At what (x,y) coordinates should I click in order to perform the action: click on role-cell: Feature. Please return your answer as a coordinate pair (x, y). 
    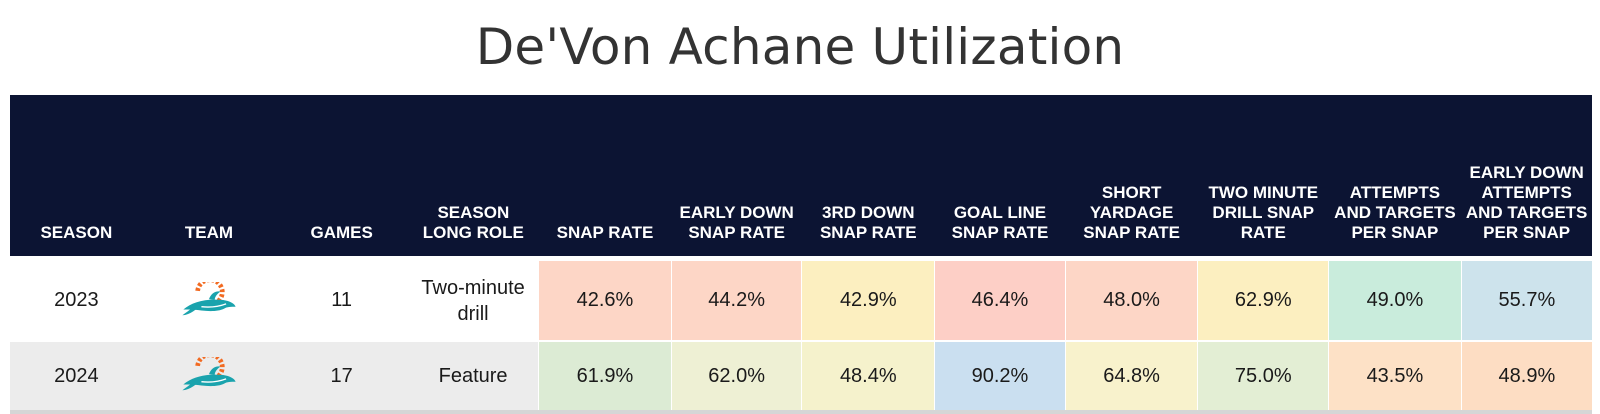
    Looking at the image, I should click on (473, 377).